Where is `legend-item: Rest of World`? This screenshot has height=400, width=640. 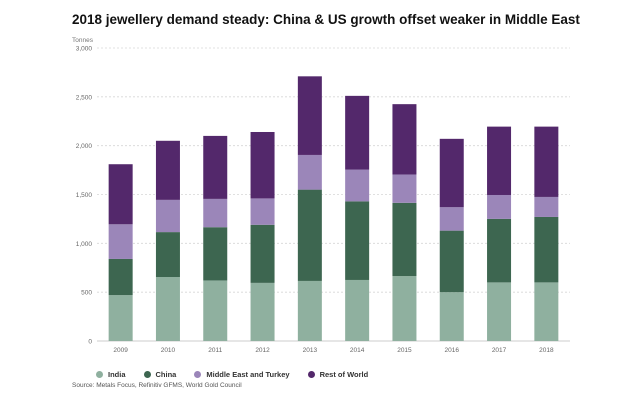
legend-item: Rest of World is located at coordinates (338, 374).